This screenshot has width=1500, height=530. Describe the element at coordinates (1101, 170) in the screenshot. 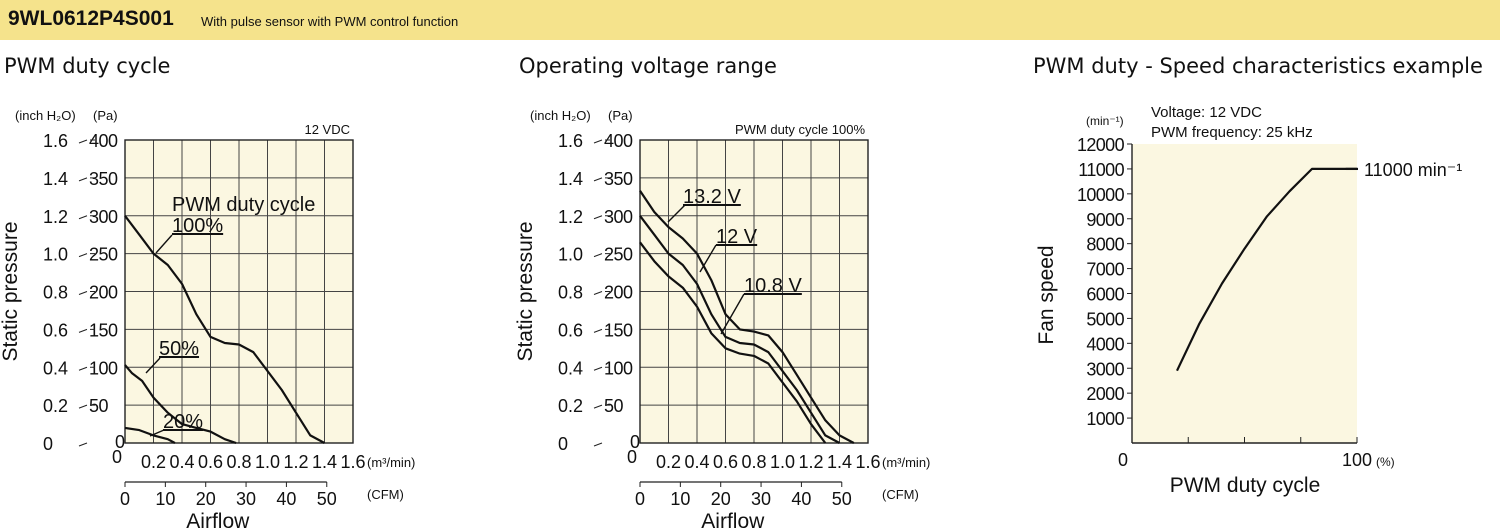

I see `y-tick: 11000` at that location.